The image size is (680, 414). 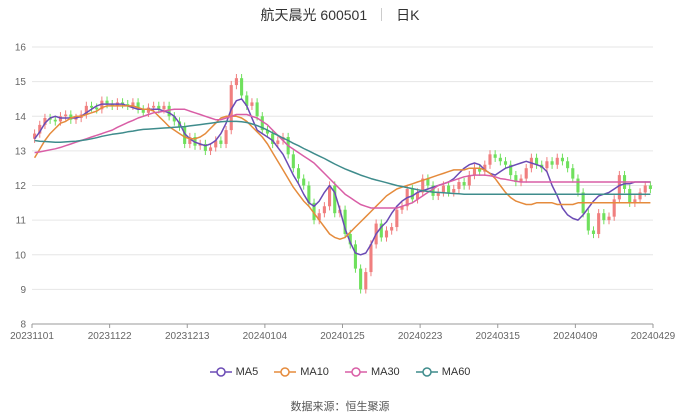 I want to click on data-source: 数据来源：恒生聚源, so click(x=340, y=406).